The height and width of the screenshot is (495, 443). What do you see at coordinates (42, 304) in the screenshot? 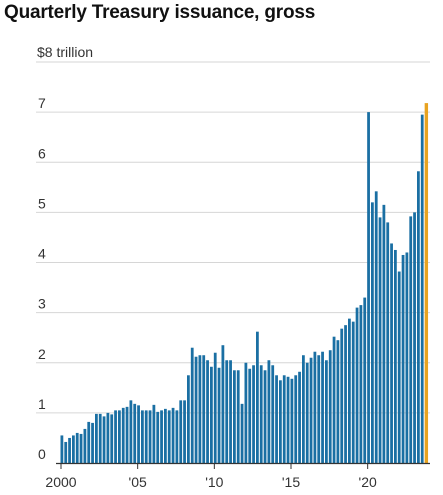
I see `y-tick-label: 3` at bounding box center [42, 304].